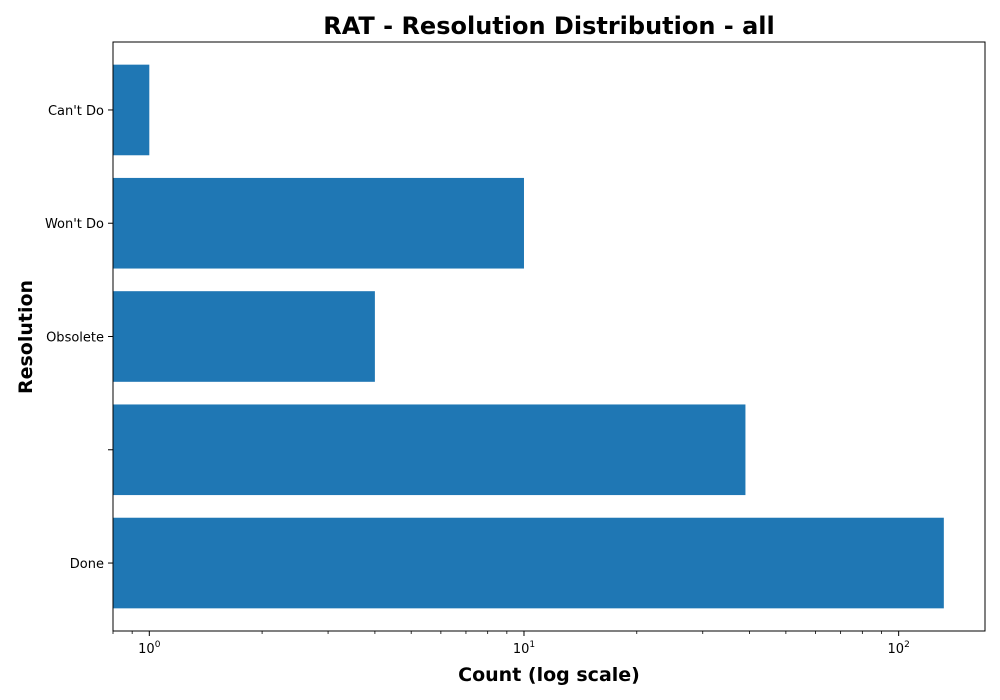 The image size is (1000, 700). I want to click on x-tick-label: 100, so click(149, 648).